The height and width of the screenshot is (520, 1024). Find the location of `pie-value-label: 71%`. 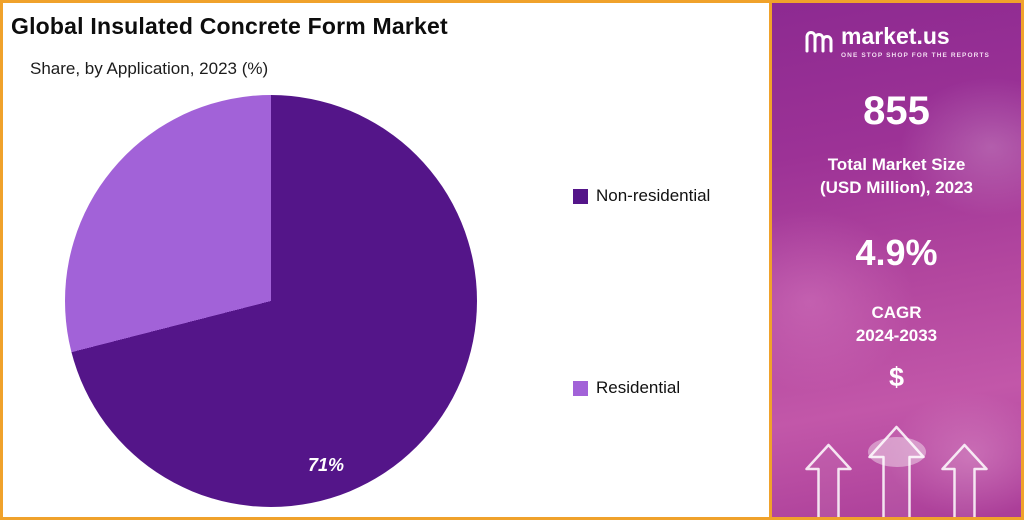

pie-value-label: 71% is located at coordinates (326, 465).